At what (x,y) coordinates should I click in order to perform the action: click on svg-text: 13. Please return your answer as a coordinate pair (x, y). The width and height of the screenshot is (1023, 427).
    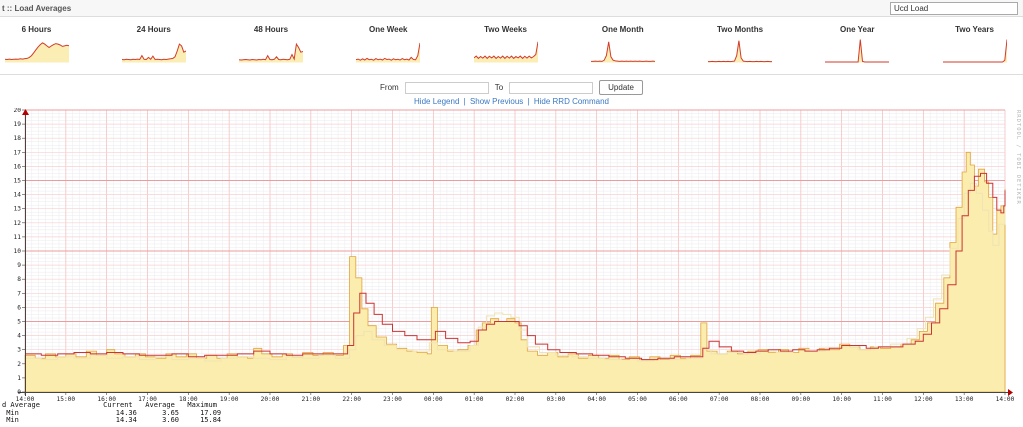
    Looking at the image, I should click on (18, 209).